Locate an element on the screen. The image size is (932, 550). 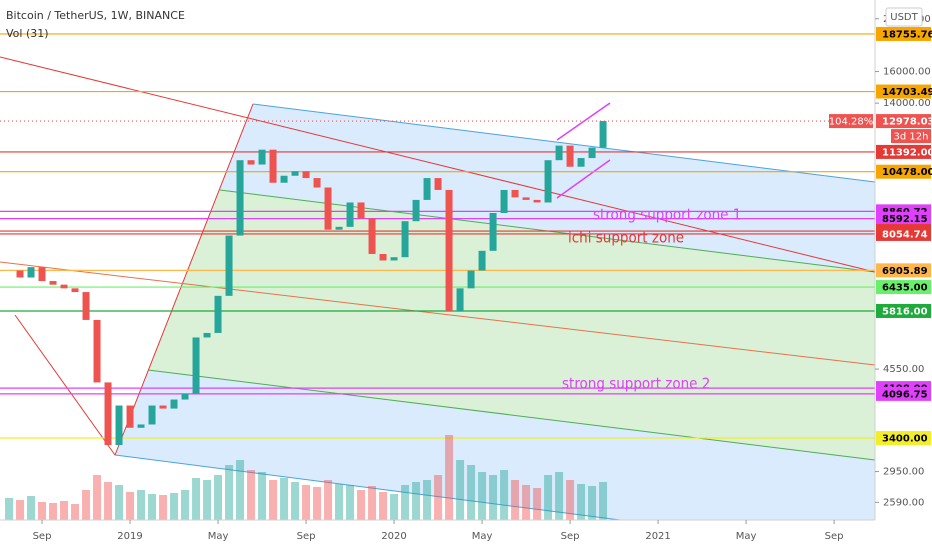
wedge-line is located at coordinates (583, 121).